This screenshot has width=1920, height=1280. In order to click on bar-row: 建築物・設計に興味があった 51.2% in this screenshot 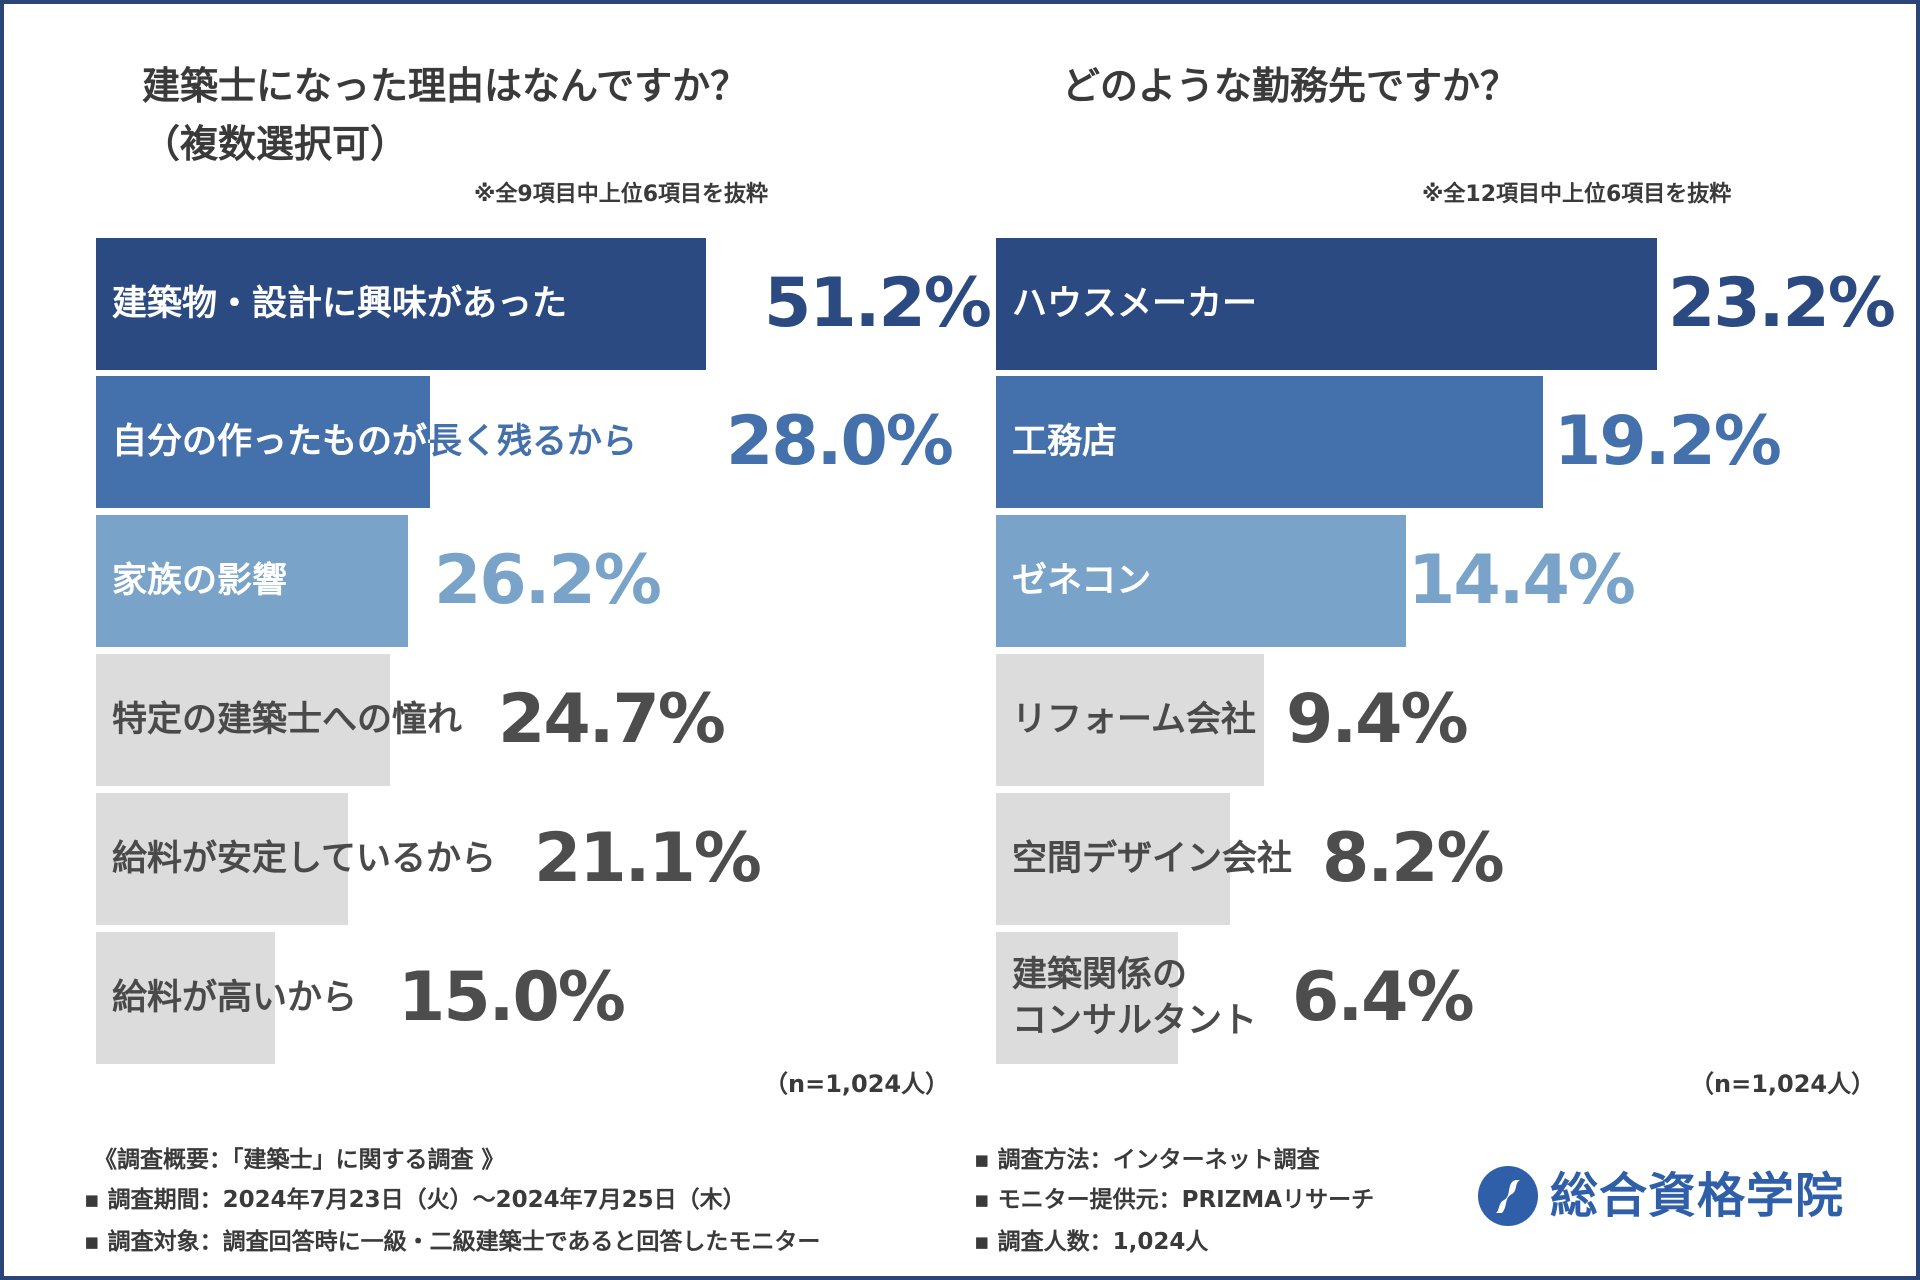, I will do `click(544, 304)`.